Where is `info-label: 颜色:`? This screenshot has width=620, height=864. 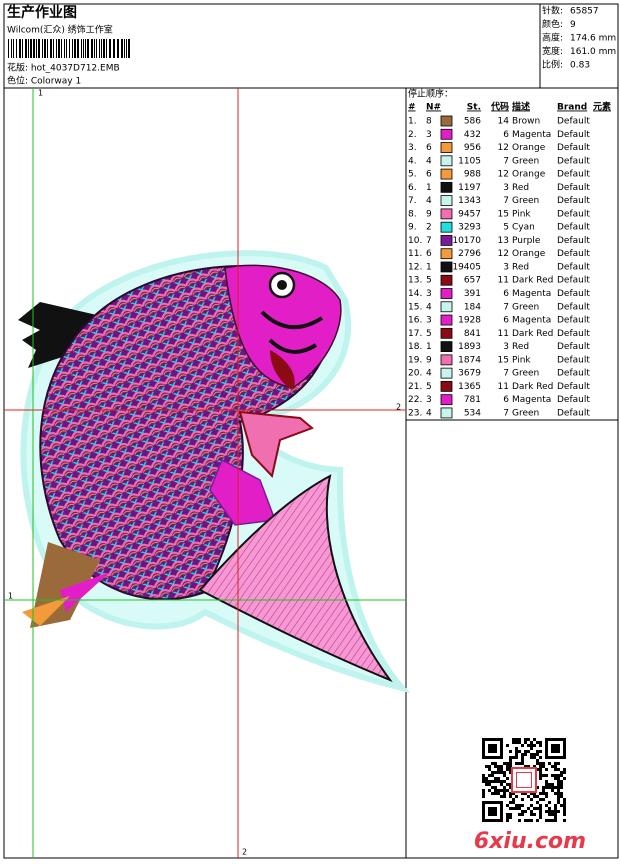 info-label: 颜色: is located at coordinates (552, 24).